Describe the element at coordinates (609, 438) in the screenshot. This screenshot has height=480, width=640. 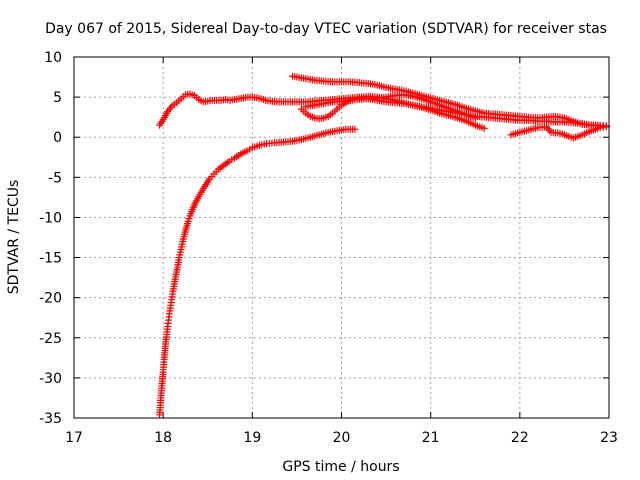
I see `x-tick-label: 23` at that location.